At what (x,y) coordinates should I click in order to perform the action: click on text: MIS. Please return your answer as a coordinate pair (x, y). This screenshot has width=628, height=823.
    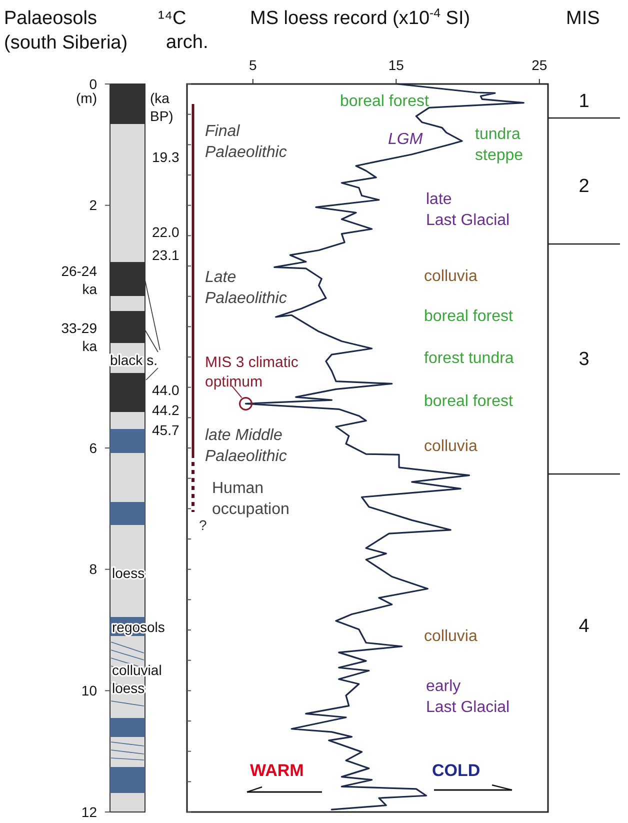
    Looking at the image, I should click on (583, 18).